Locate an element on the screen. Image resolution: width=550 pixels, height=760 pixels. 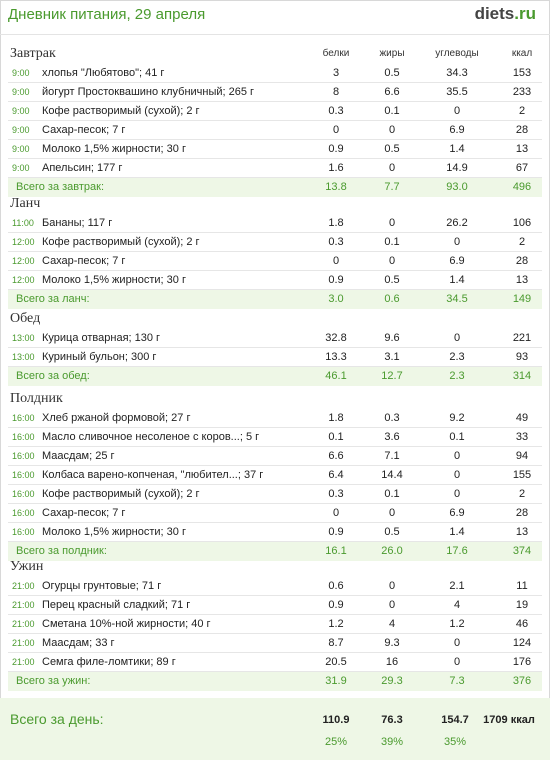
food-kcal: 13 is located at coordinates (522, 149).